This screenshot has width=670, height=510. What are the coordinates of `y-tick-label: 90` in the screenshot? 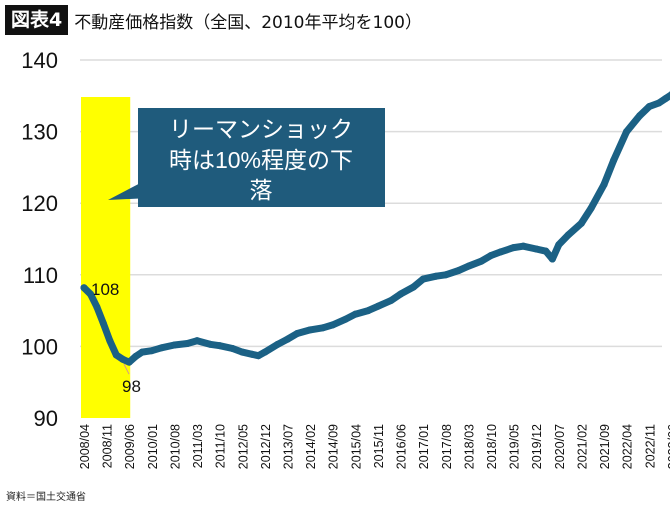 It's located at (46, 418).